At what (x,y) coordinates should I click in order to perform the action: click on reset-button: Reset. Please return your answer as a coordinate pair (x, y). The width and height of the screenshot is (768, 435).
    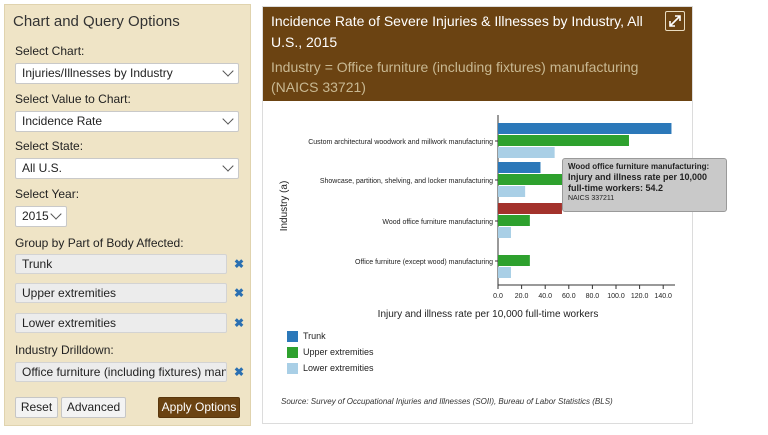
    Looking at the image, I should click on (36, 407).